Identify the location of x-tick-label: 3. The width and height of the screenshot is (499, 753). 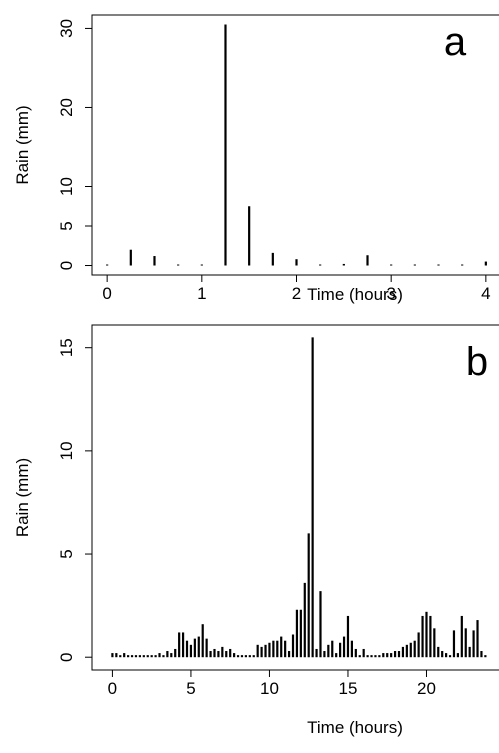
(390, 293).